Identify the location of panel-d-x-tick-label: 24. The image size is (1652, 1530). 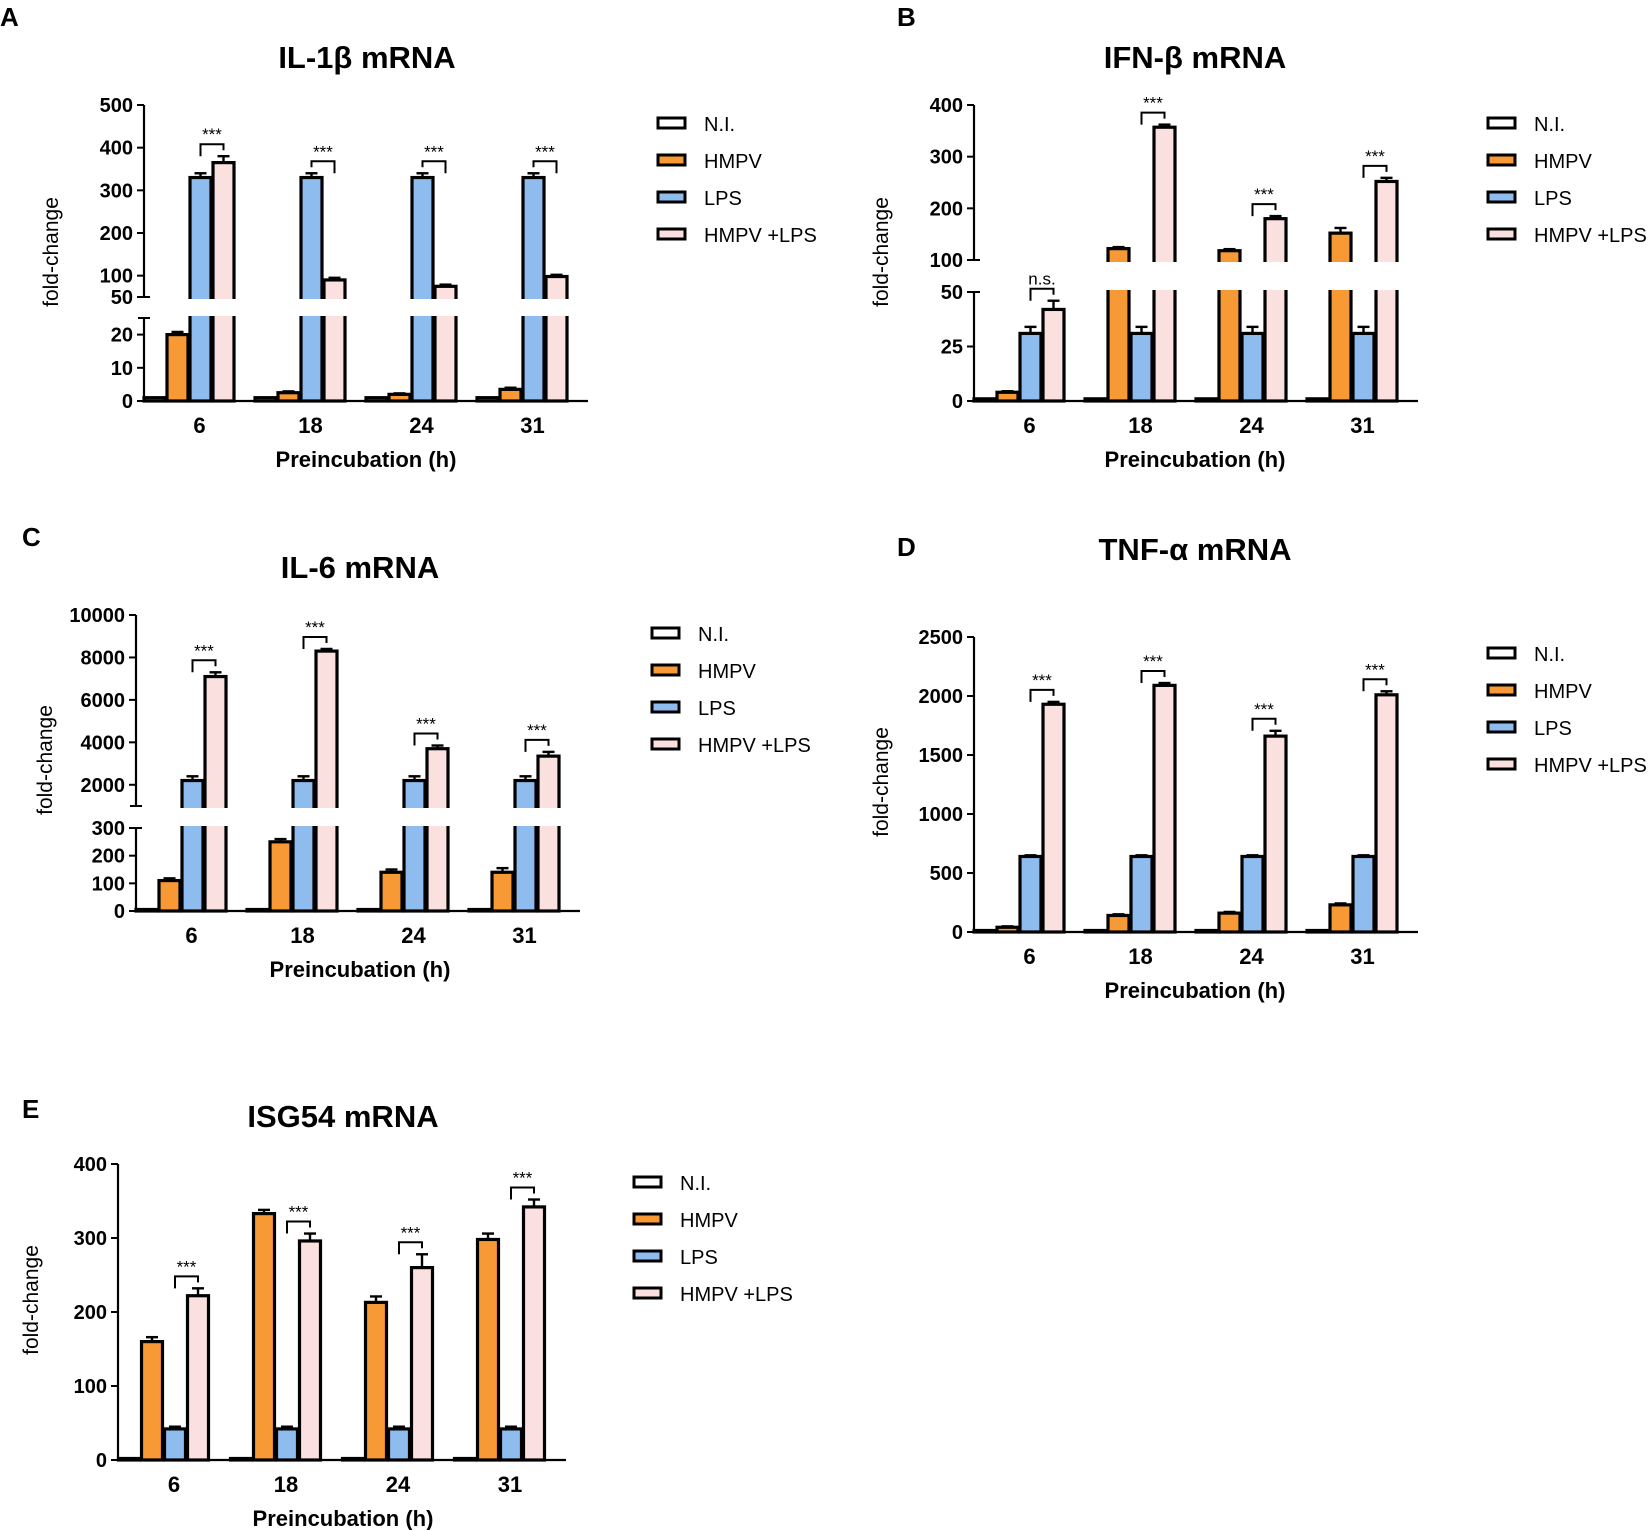
(1251, 956).